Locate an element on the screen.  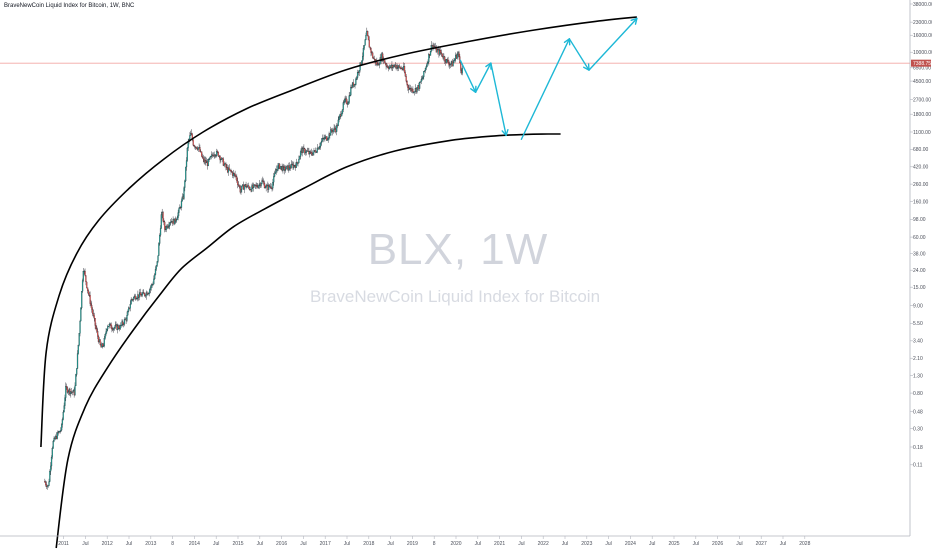
y-tick-label: 0.11 is located at coordinates (918, 466).